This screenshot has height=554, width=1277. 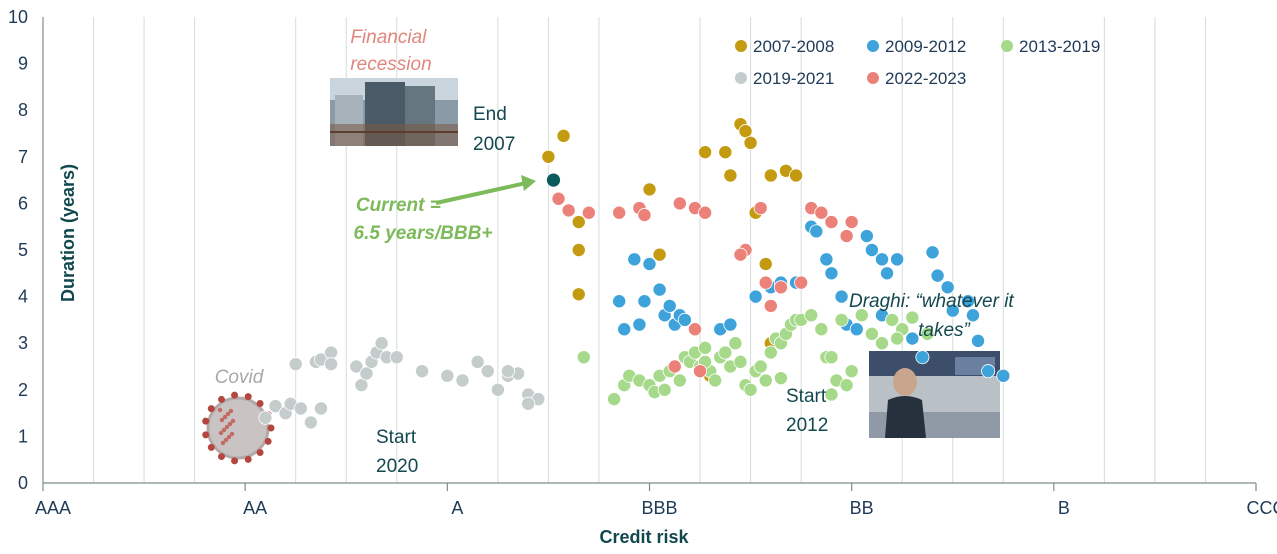 What do you see at coordinates (925, 78) in the screenshot?
I see `legend-label: 2022-2023` at bounding box center [925, 78].